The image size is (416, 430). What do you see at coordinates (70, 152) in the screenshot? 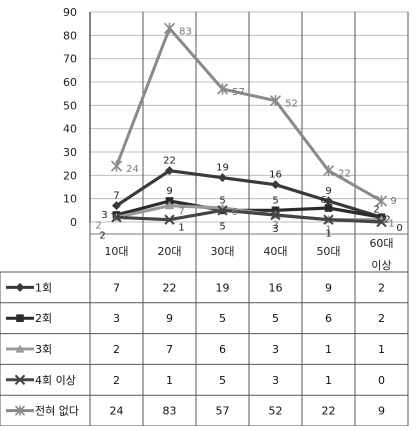
I see `y-tick-label: 30` at bounding box center [70, 152].